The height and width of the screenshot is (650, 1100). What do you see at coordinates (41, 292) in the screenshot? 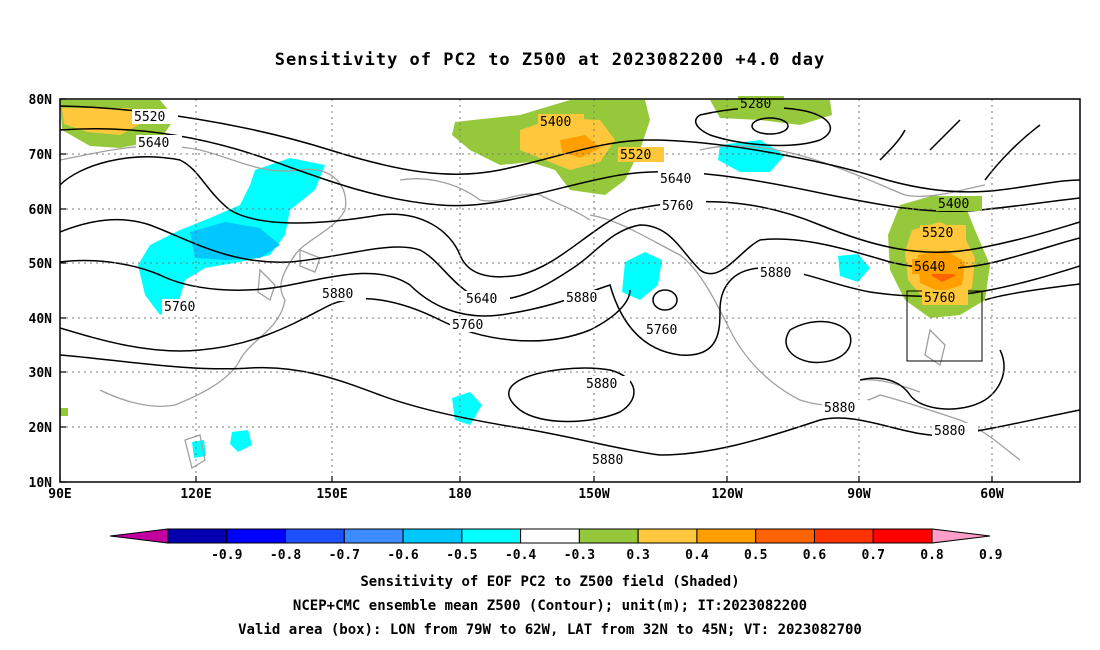
I see `lat-labels: 80N 70N 60N 50N 40N 30N 20N 10N` at bounding box center [41, 292].